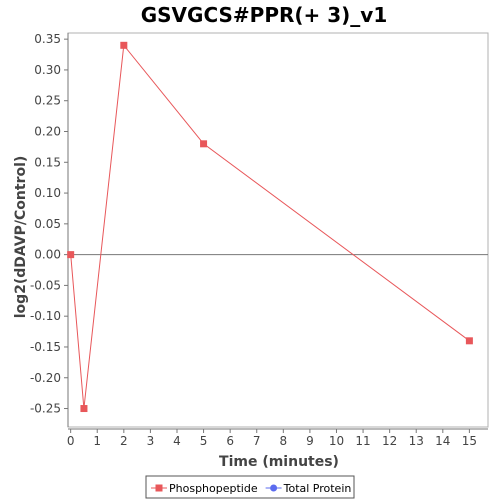 This screenshot has width=500, height=500. Describe the element at coordinates (45, 285) in the screenshot. I see `y-tick-label: -0.05` at that location.